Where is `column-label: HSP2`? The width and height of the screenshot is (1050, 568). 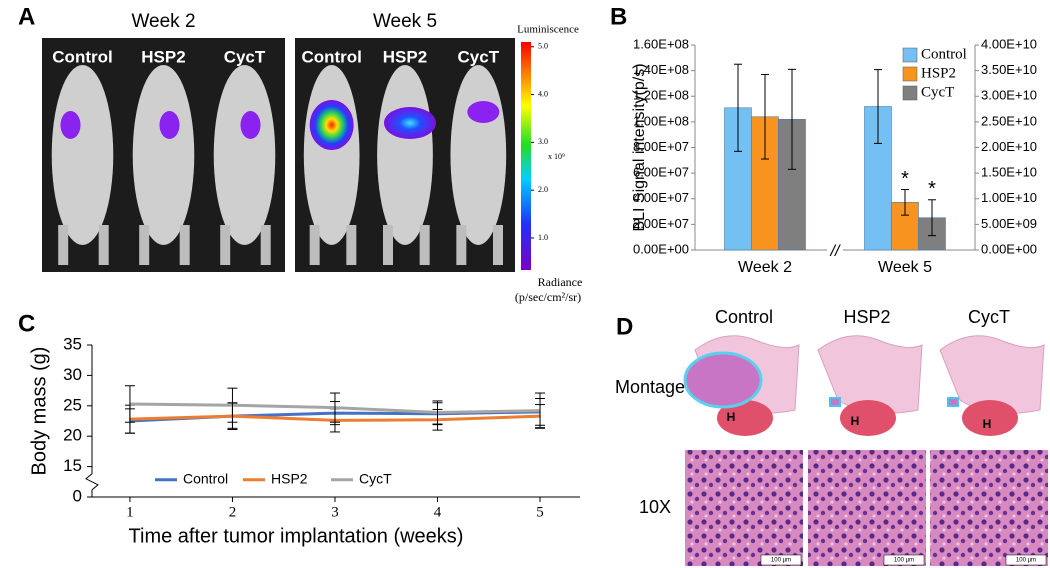
column-label: HSP2 is located at coordinates (866, 317).